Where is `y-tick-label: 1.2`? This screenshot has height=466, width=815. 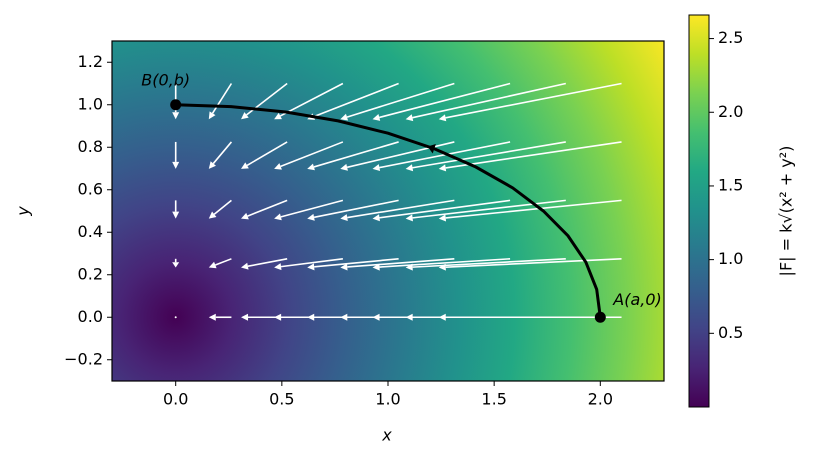 y-tick-label: 1.2 is located at coordinates (90, 61).